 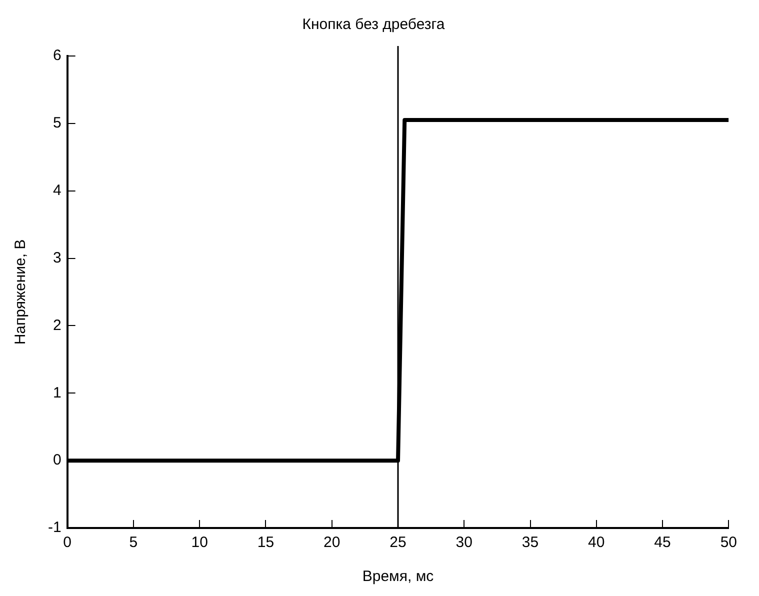 What do you see at coordinates (57, 190) in the screenshot?
I see `y-tick-label: 4` at bounding box center [57, 190].